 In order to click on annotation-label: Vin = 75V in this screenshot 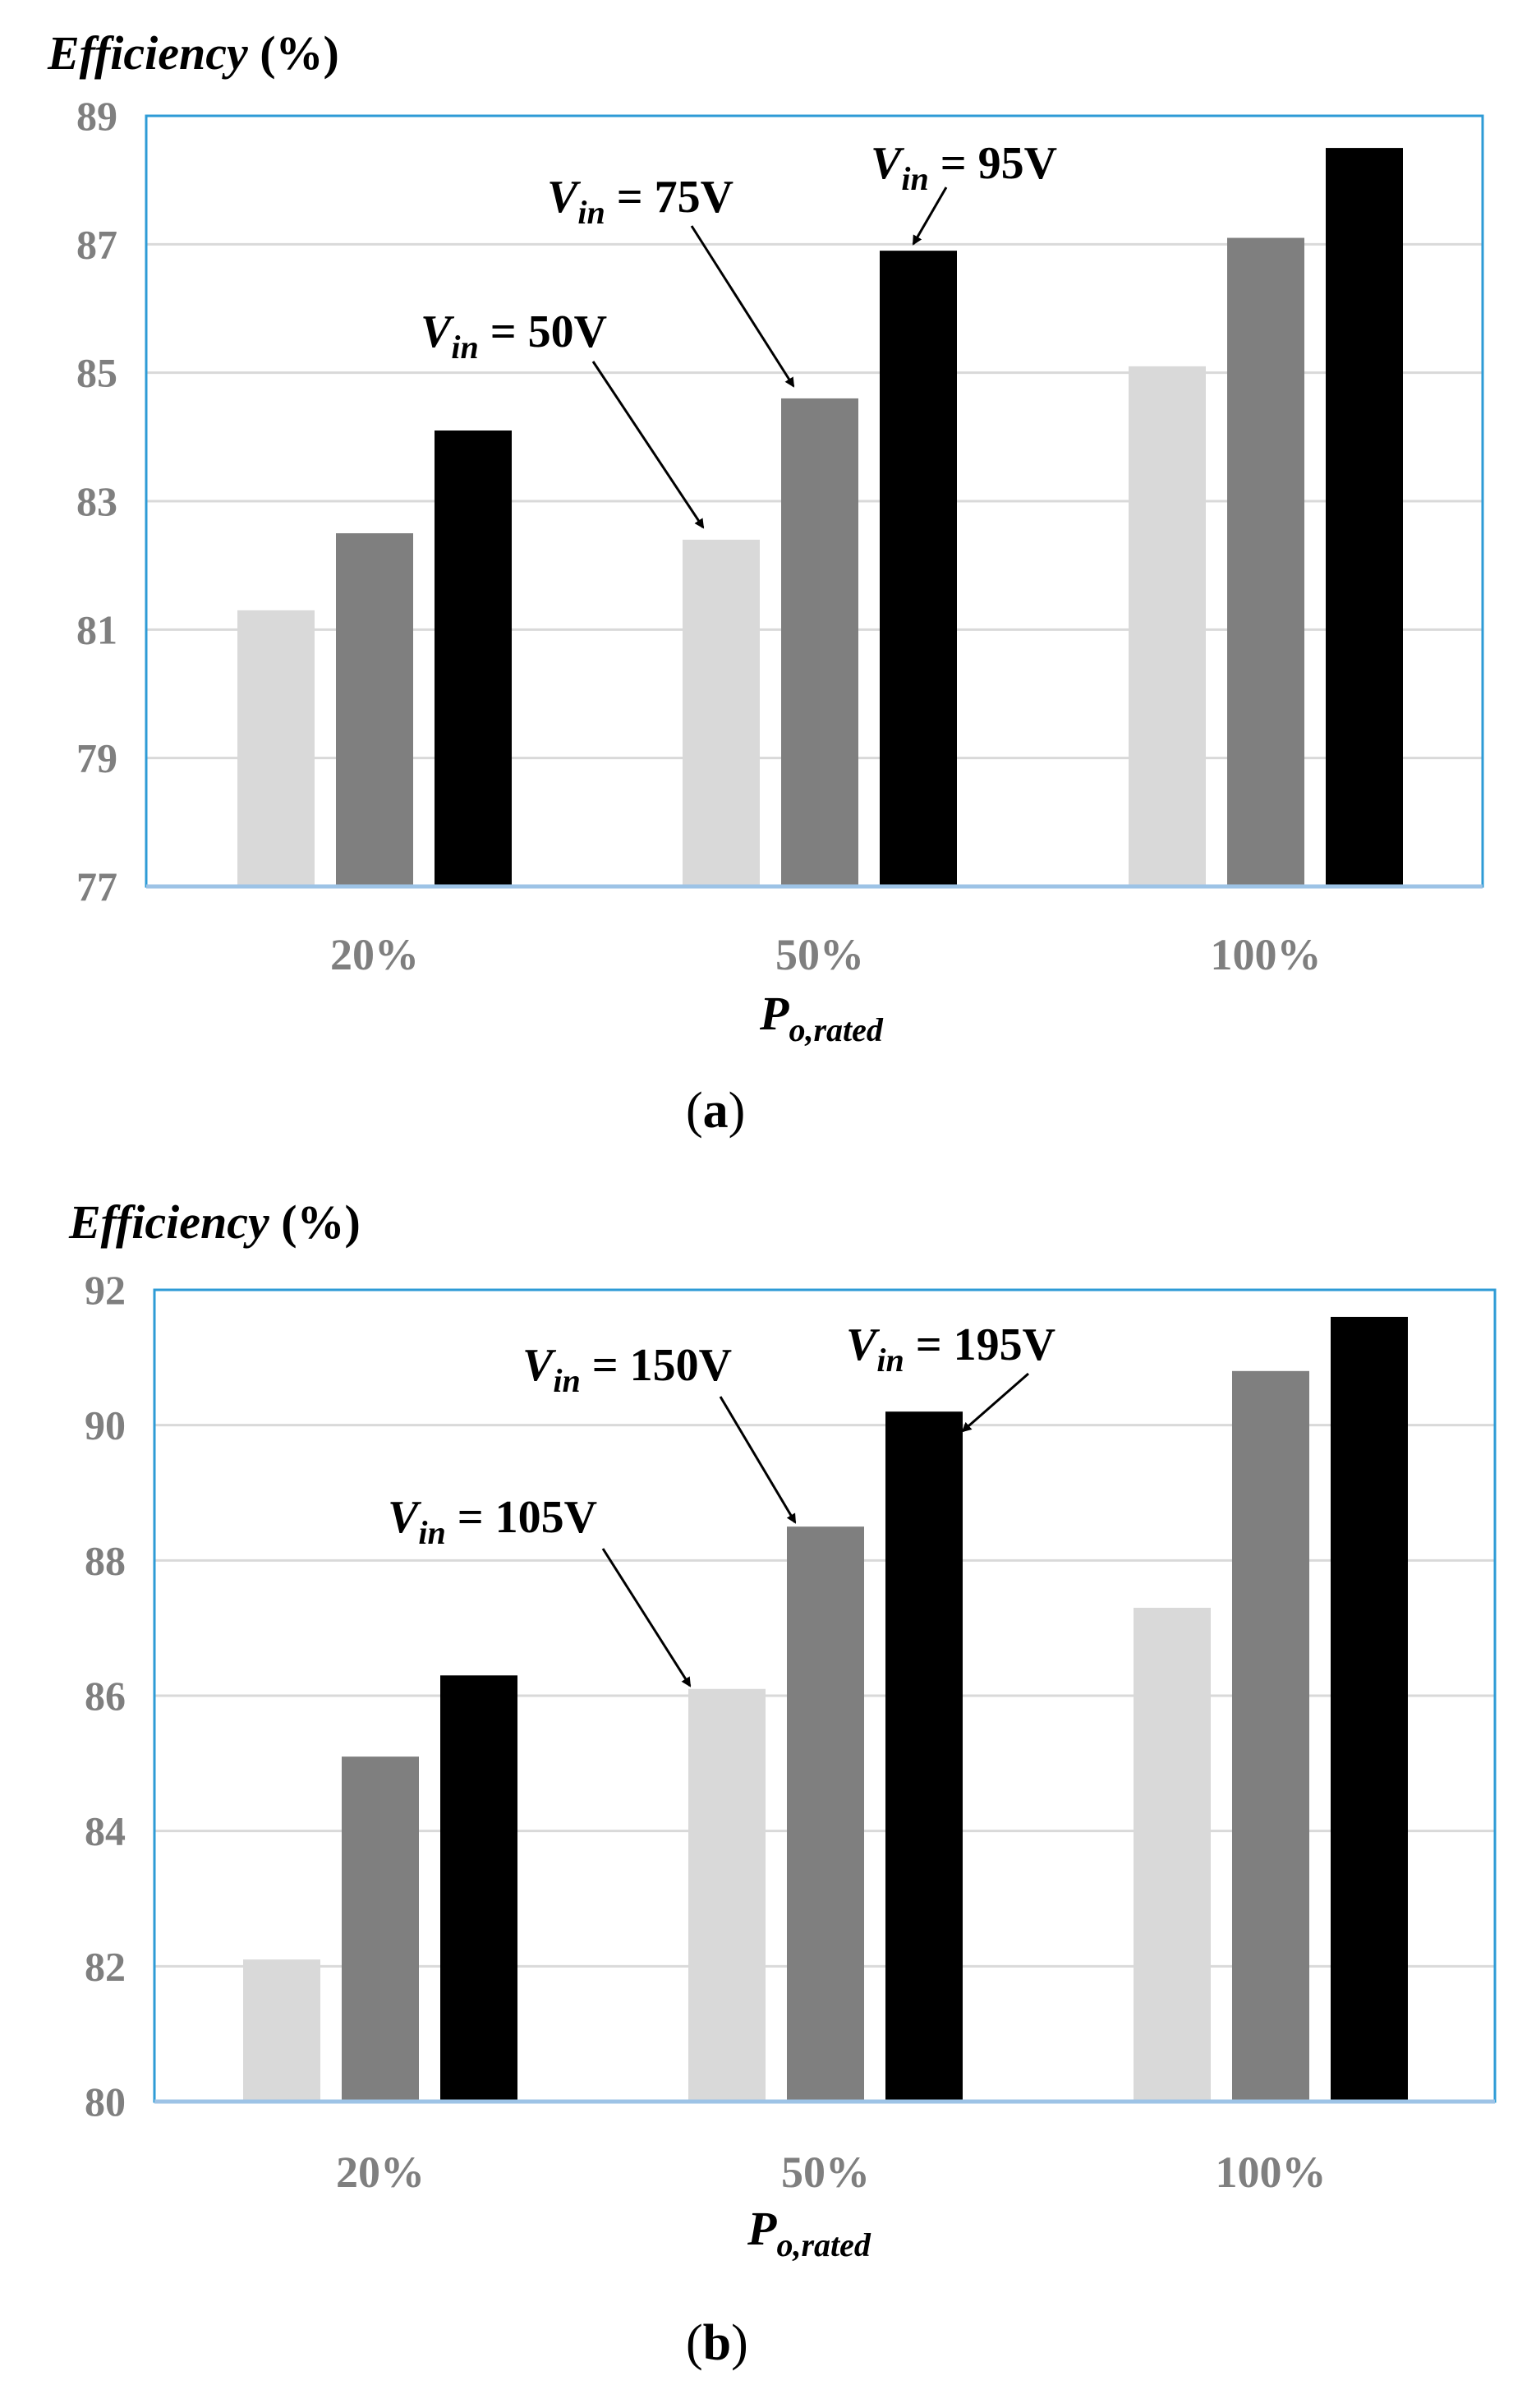, I will do `click(640, 201)`.